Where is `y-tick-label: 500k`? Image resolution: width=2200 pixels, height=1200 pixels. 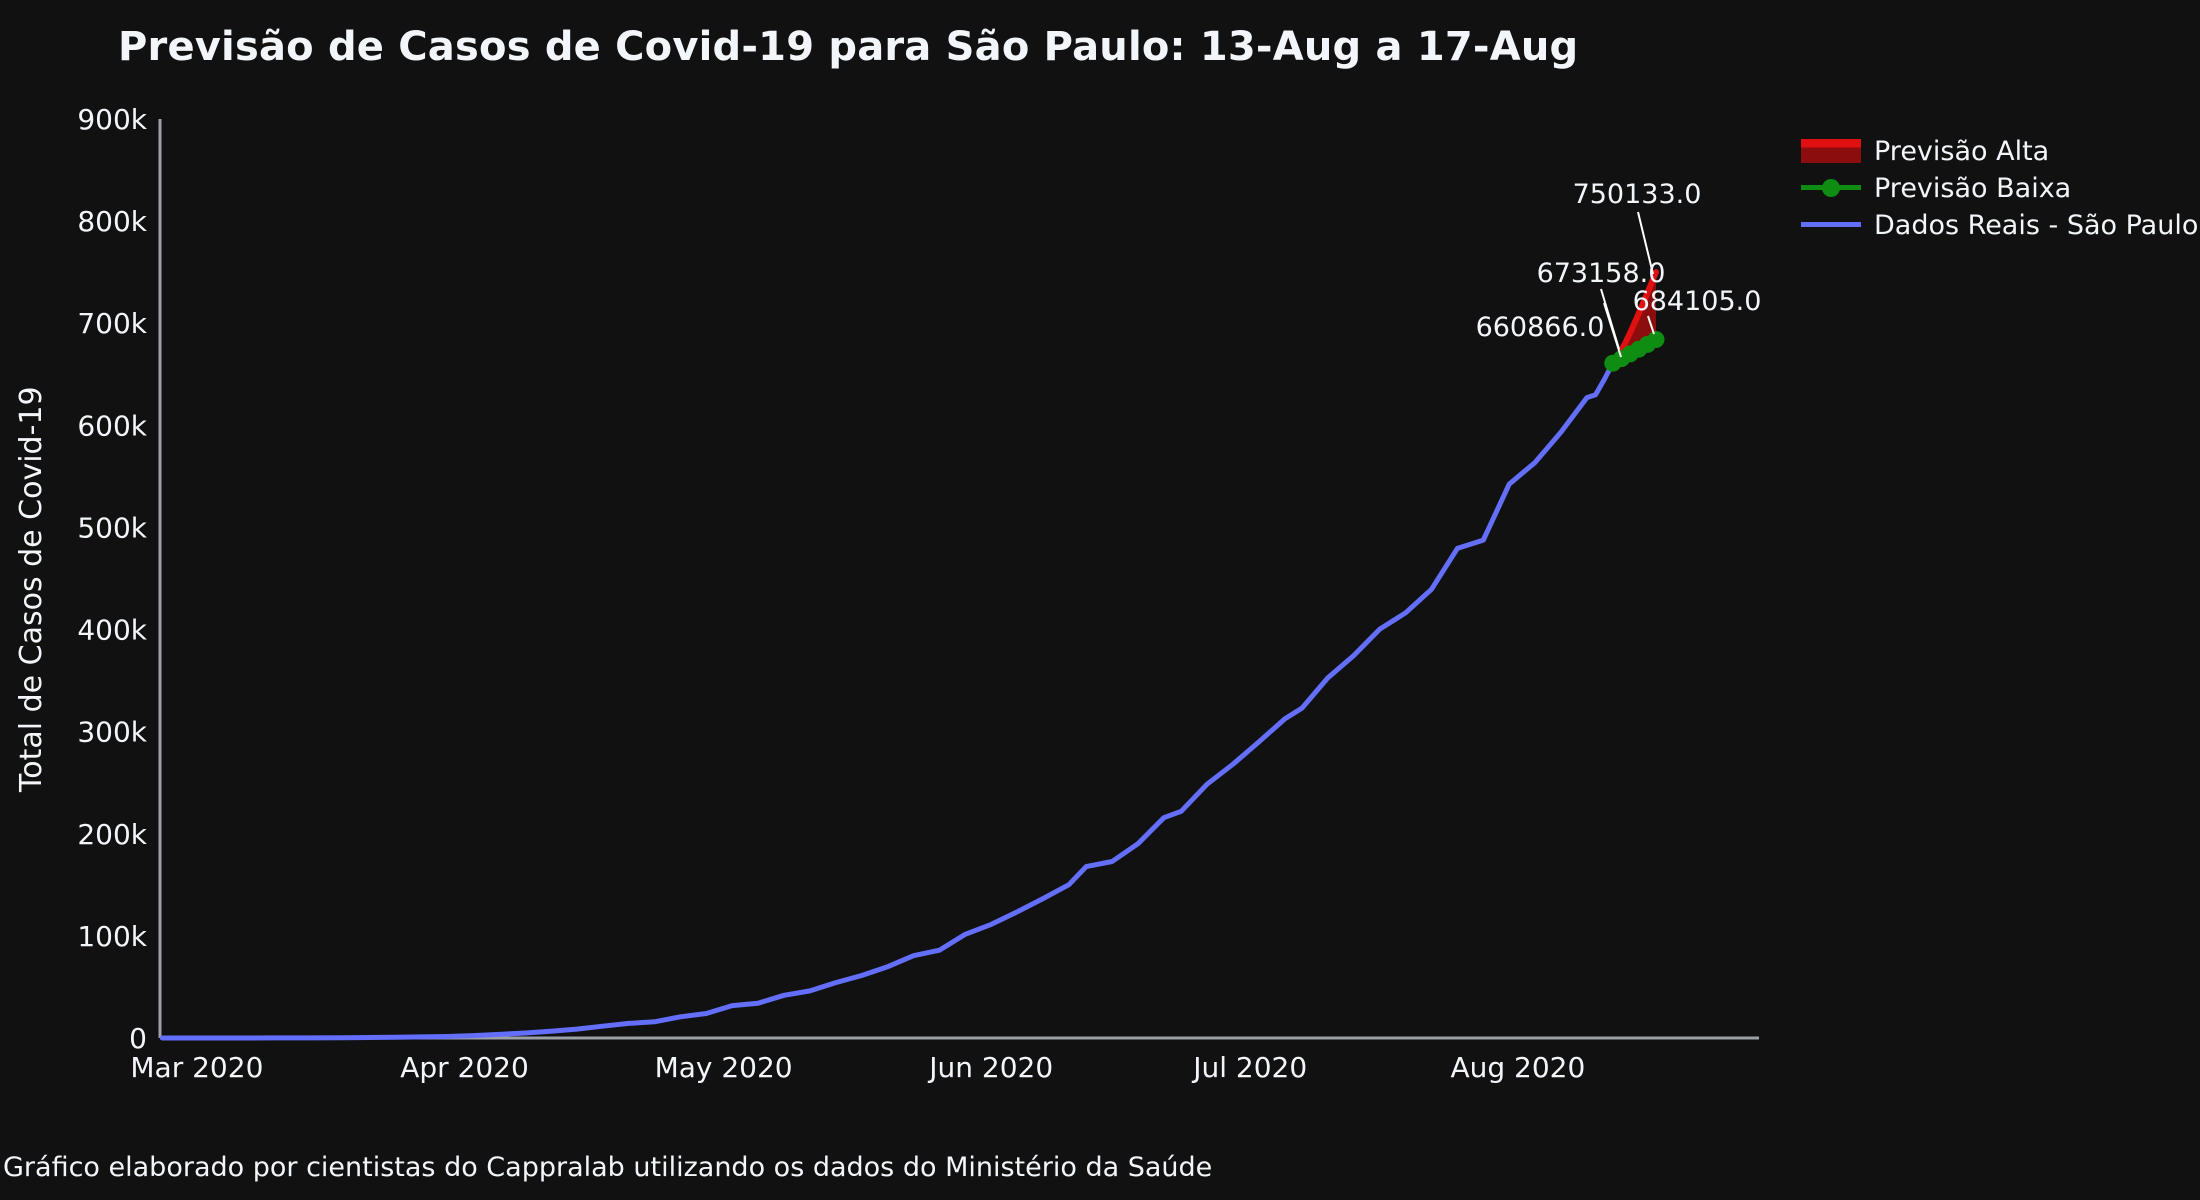
y-tick-label: 500k is located at coordinates (112, 527).